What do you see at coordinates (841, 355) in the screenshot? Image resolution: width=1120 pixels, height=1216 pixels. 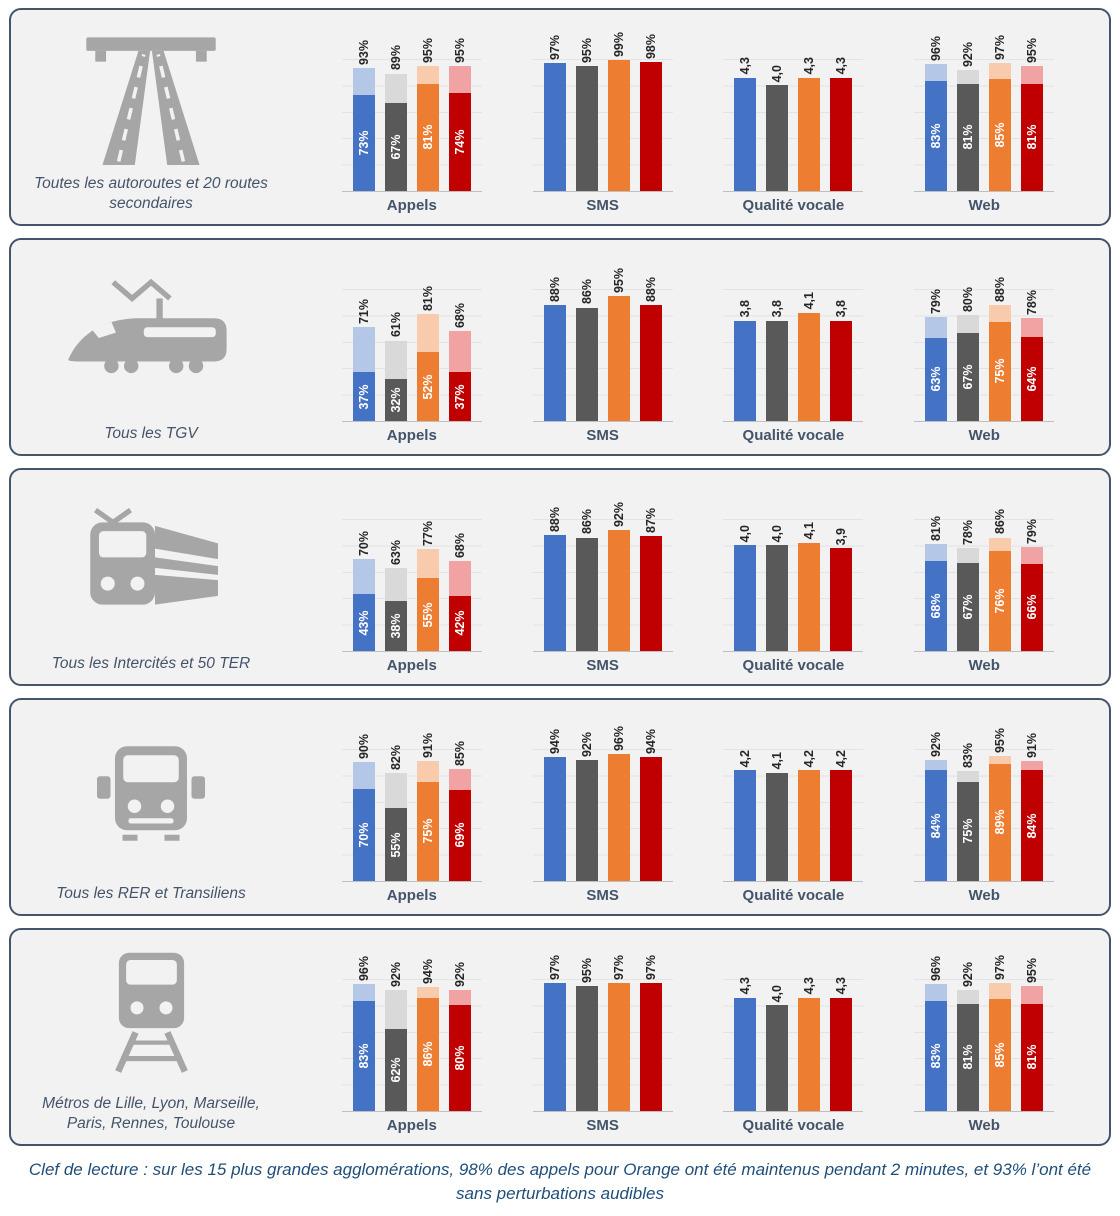 I see `bar-red: 3,8` at bounding box center [841, 355].